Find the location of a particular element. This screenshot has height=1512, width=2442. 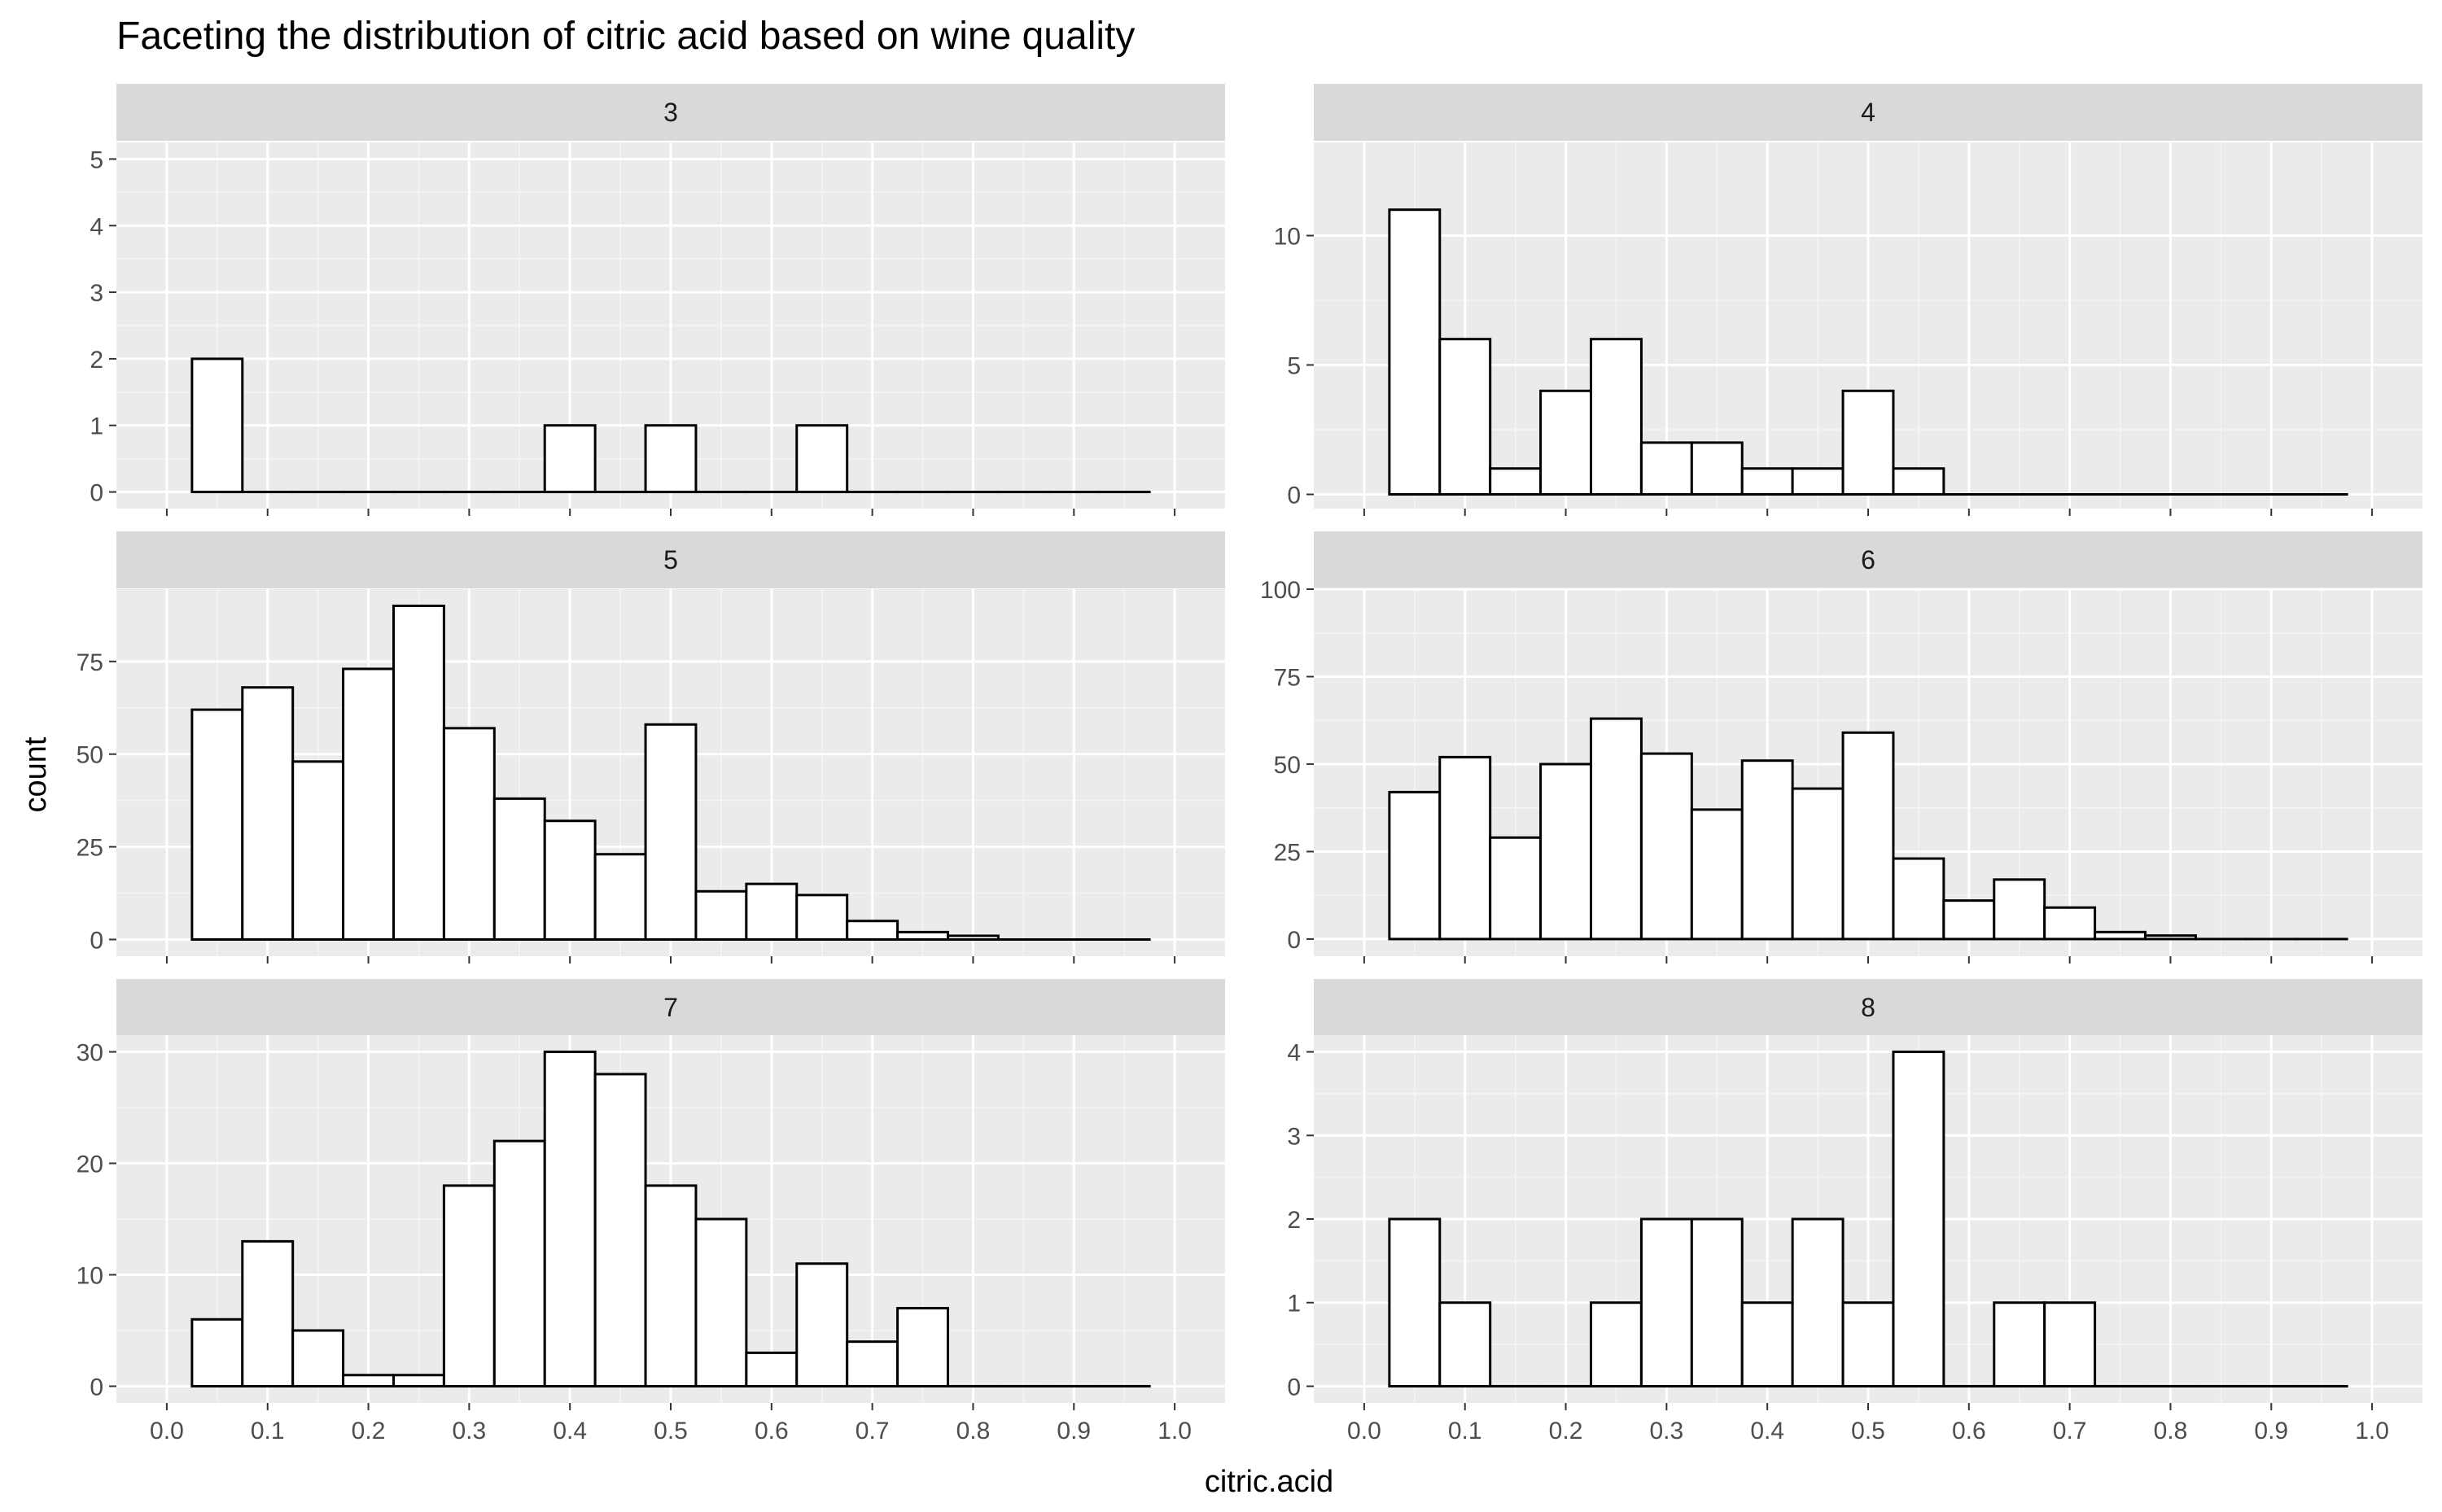

facet-strip-label: 4 is located at coordinates (1868, 112).